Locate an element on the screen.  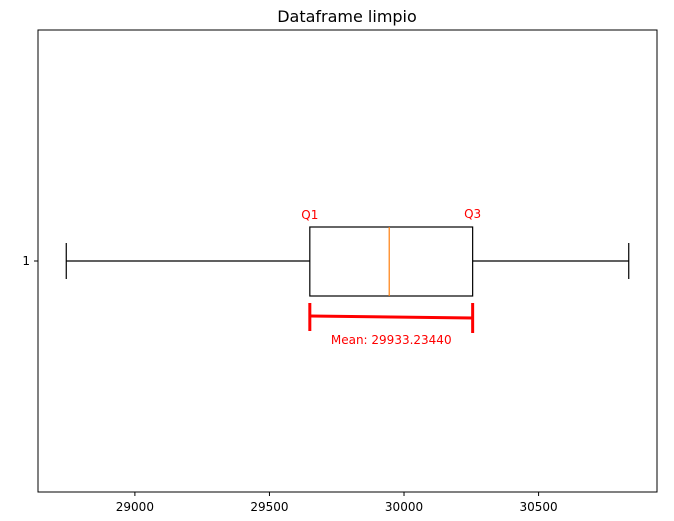
iqr-box is located at coordinates (391, 261).